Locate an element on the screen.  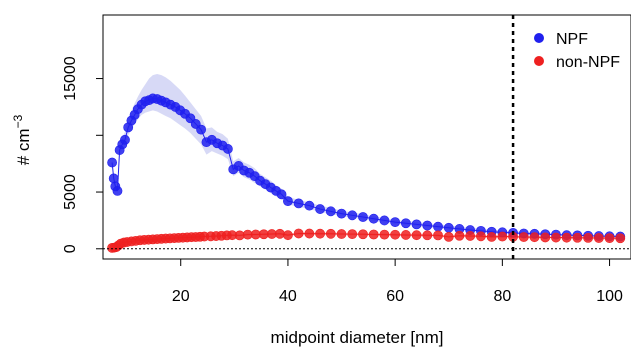
y-axis-label: # cm−3 is located at coordinates (22, 139).